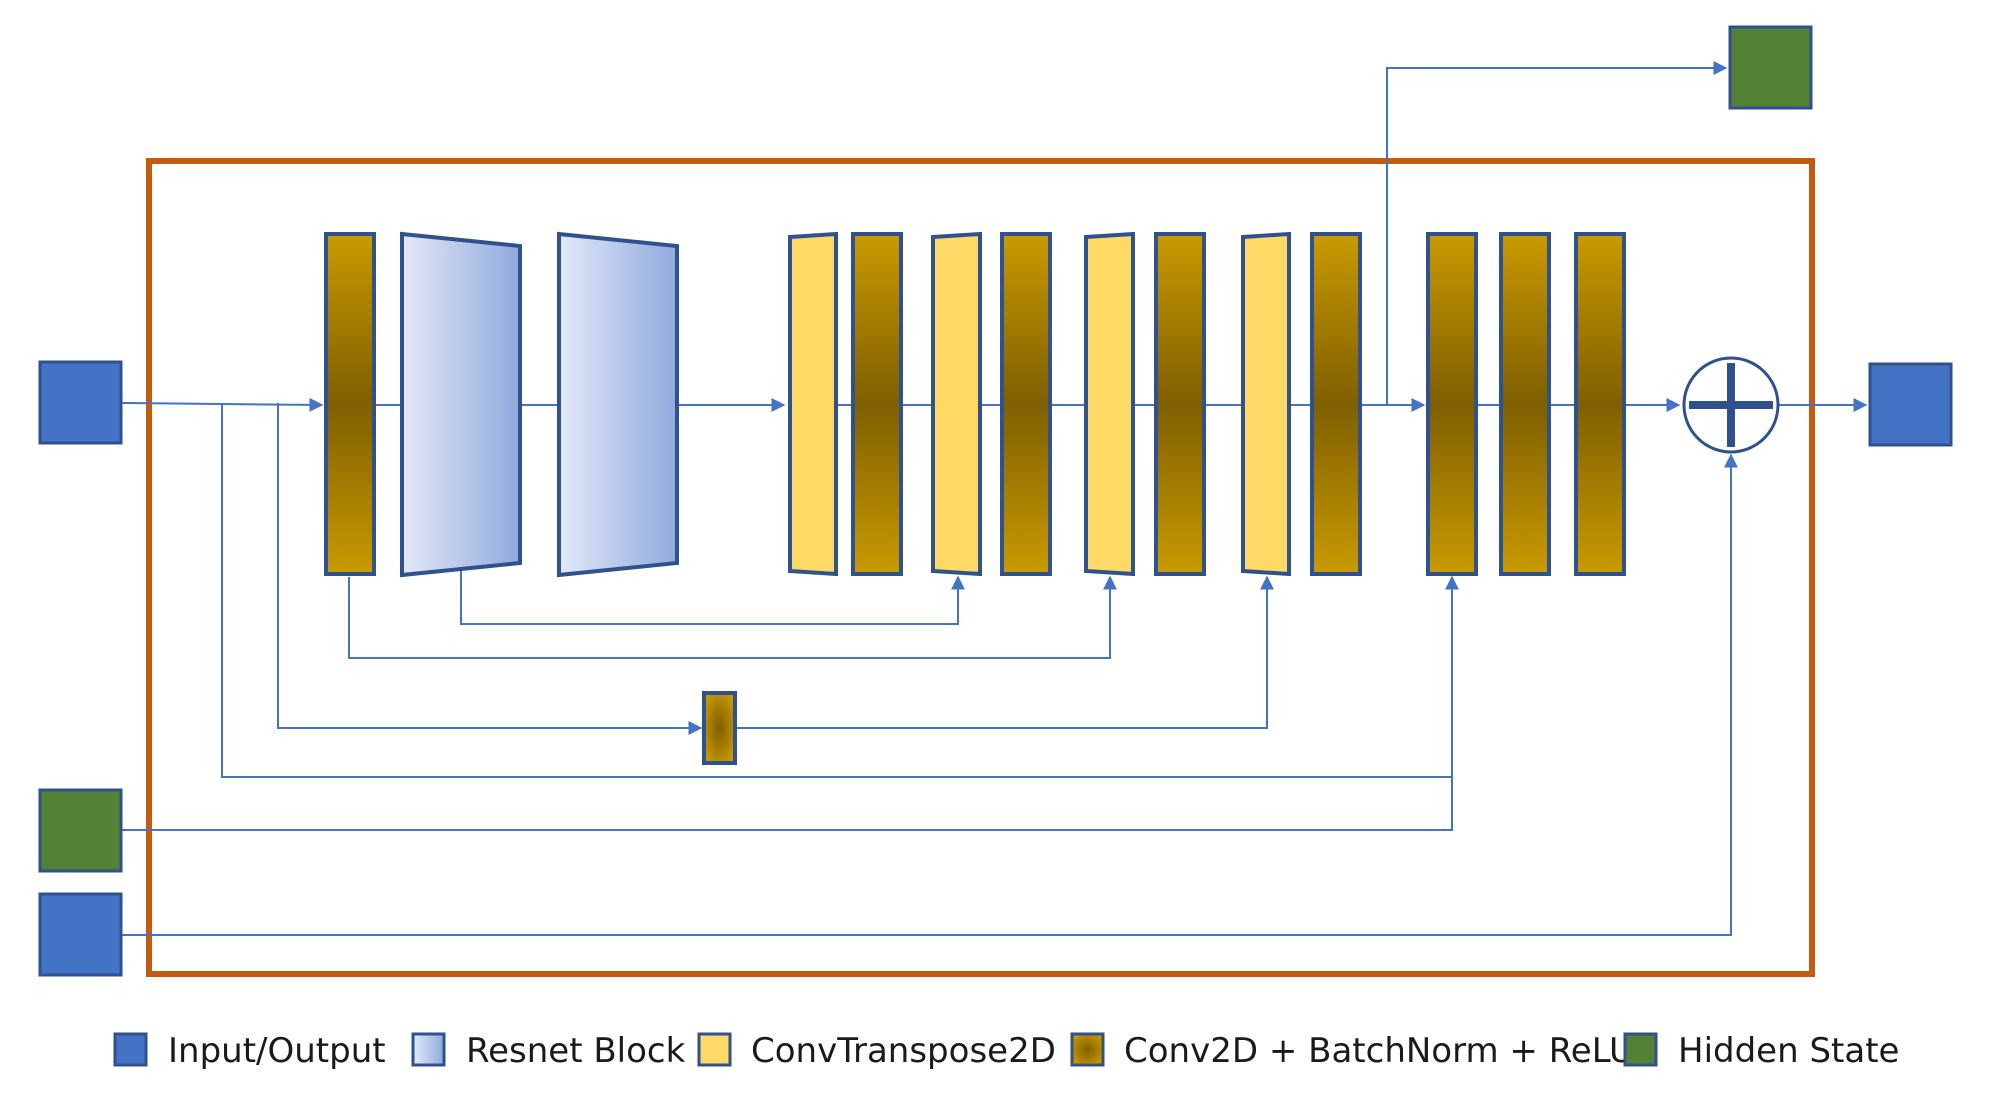 This screenshot has width=1995, height=1115. Describe the element at coordinates (1788, 1051) in the screenshot. I see `legend-label-hidden: Hidden State` at that location.